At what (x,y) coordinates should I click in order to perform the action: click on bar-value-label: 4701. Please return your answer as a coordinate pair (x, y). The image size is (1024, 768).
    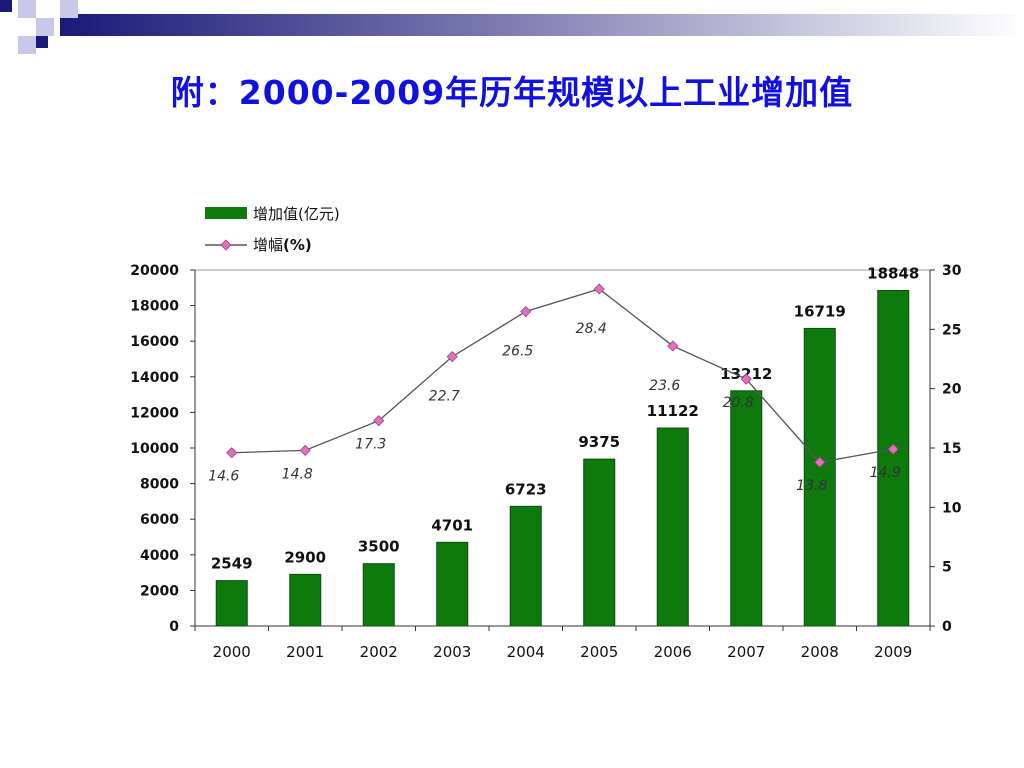
    Looking at the image, I should click on (452, 525).